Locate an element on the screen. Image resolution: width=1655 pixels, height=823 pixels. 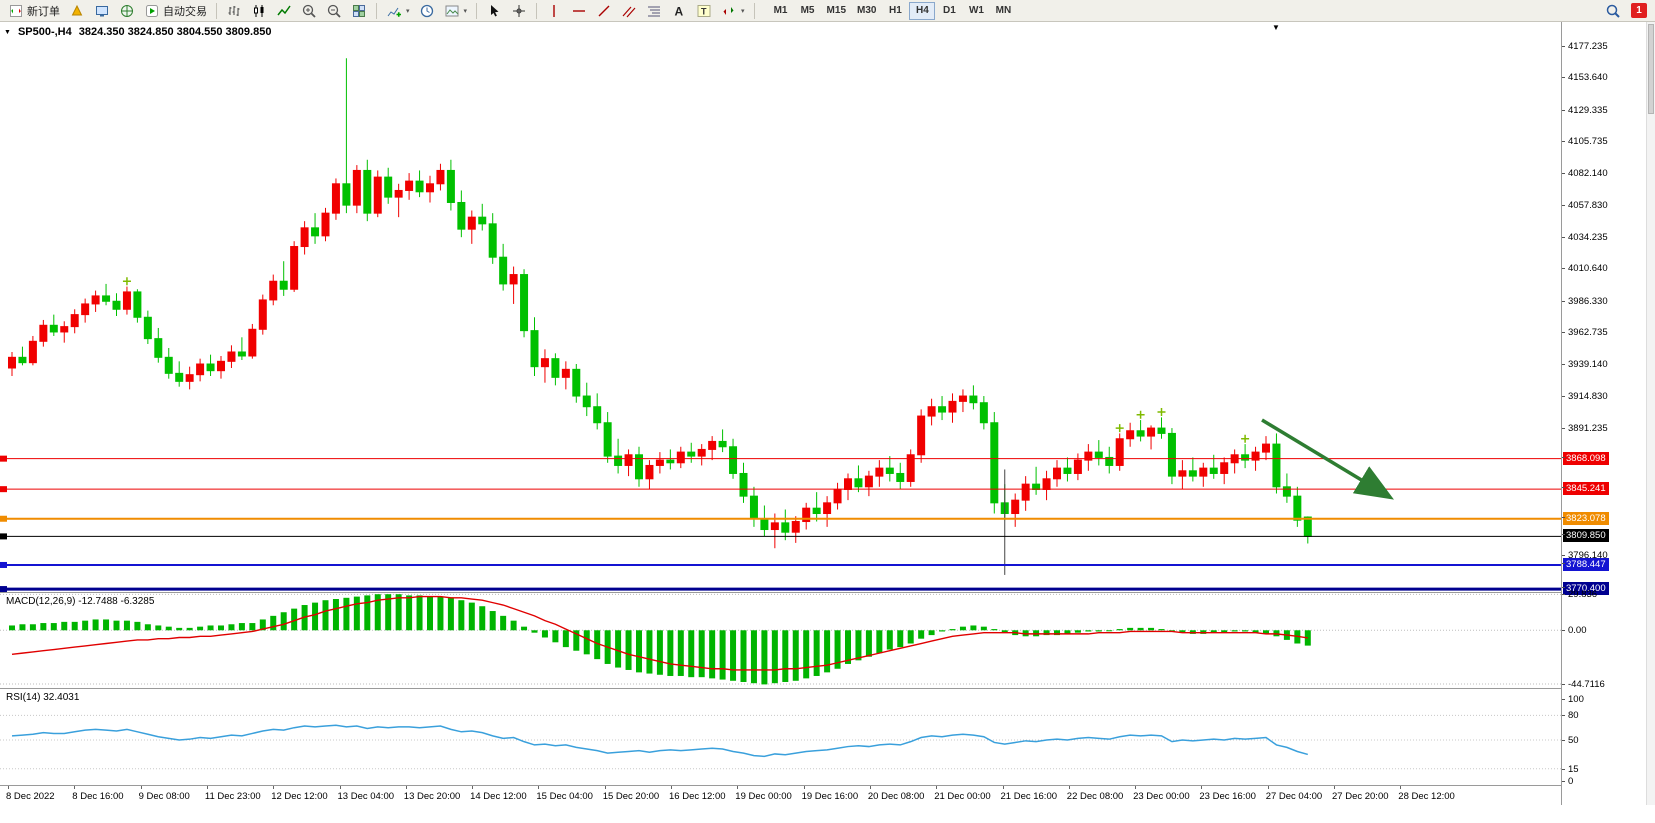
cone-icon is located at coordinates (77, 9).